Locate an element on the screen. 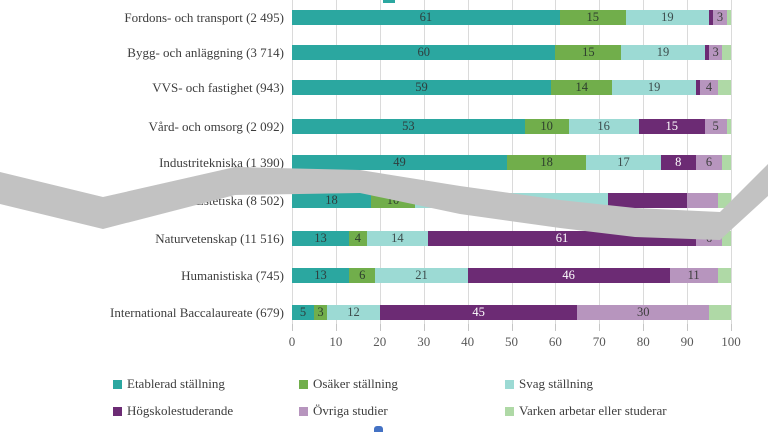 The width and height of the screenshot is (768, 432). category-label: International Baccalaureate (679) is located at coordinates (197, 312).